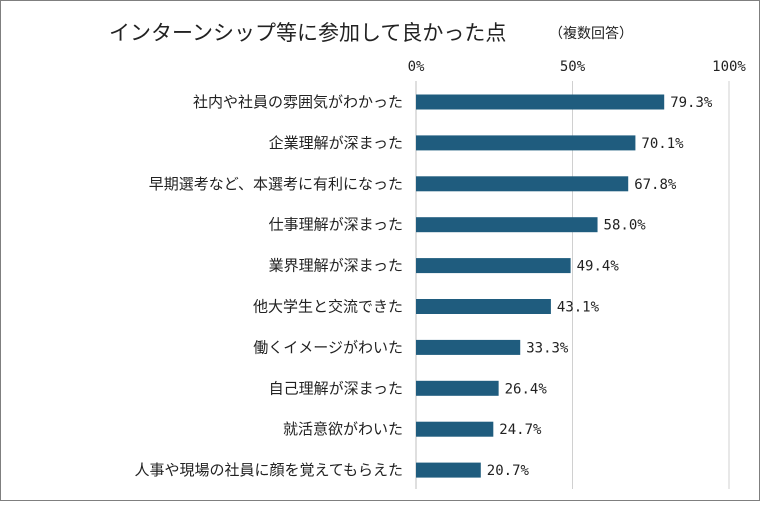  Describe the element at coordinates (598, 267) in the screenshot. I see `data-label: 49.4%` at that location.